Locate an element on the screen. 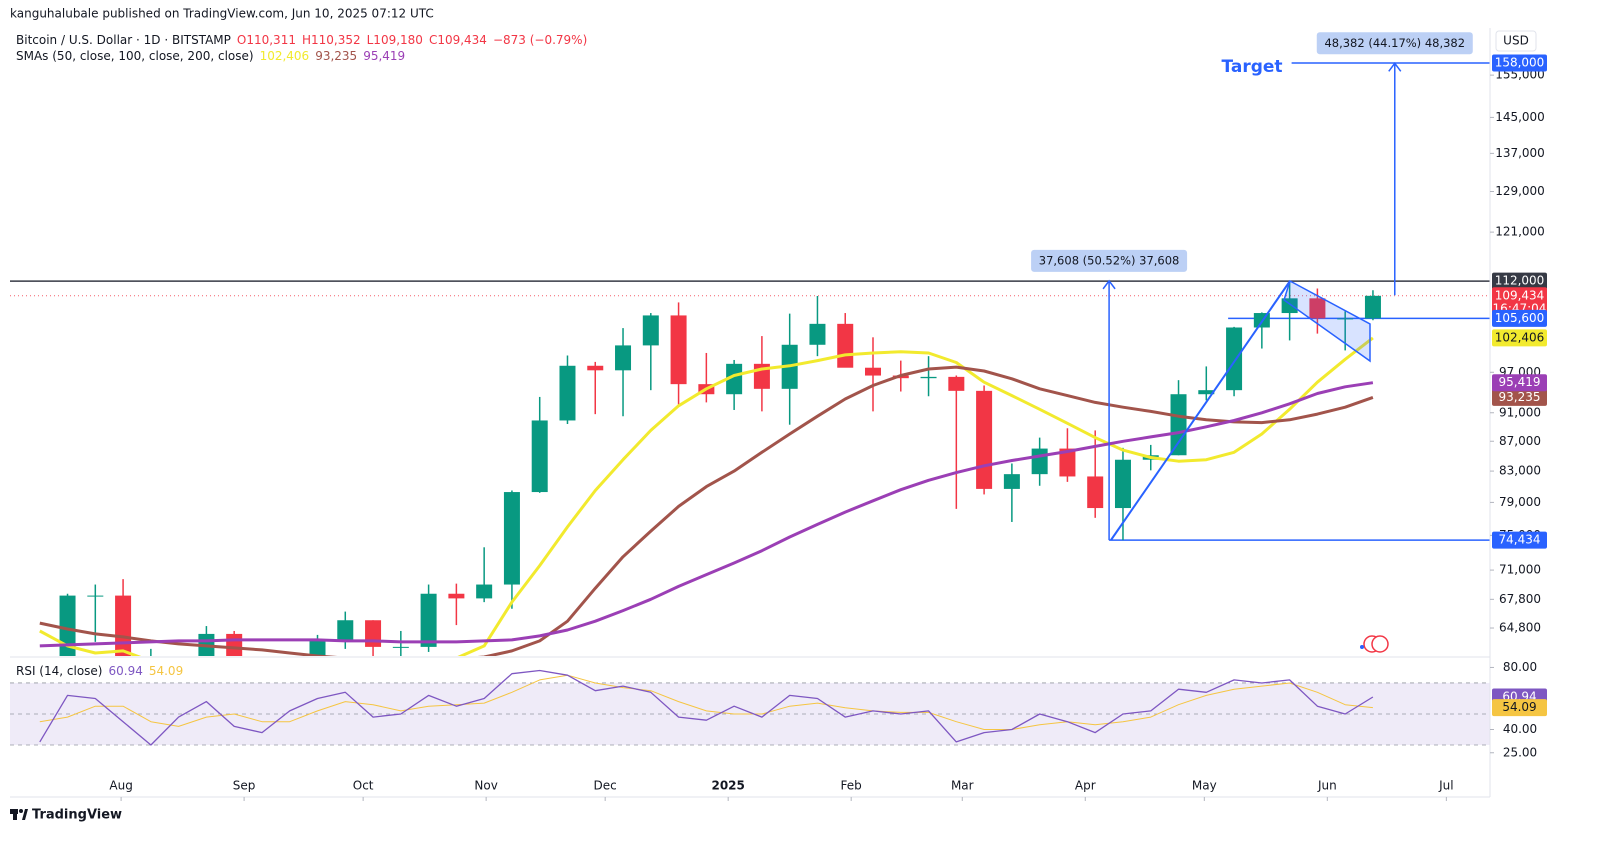 The width and height of the screenshot is (1600, 848). y-tick-label: 121,000 is located at coordinates (1520, 232).